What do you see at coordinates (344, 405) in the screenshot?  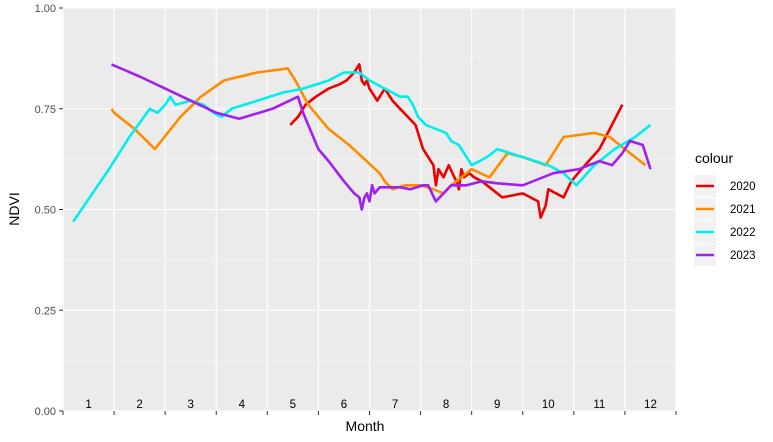 I see `month-label: 6` at bounding box center [344, 405].